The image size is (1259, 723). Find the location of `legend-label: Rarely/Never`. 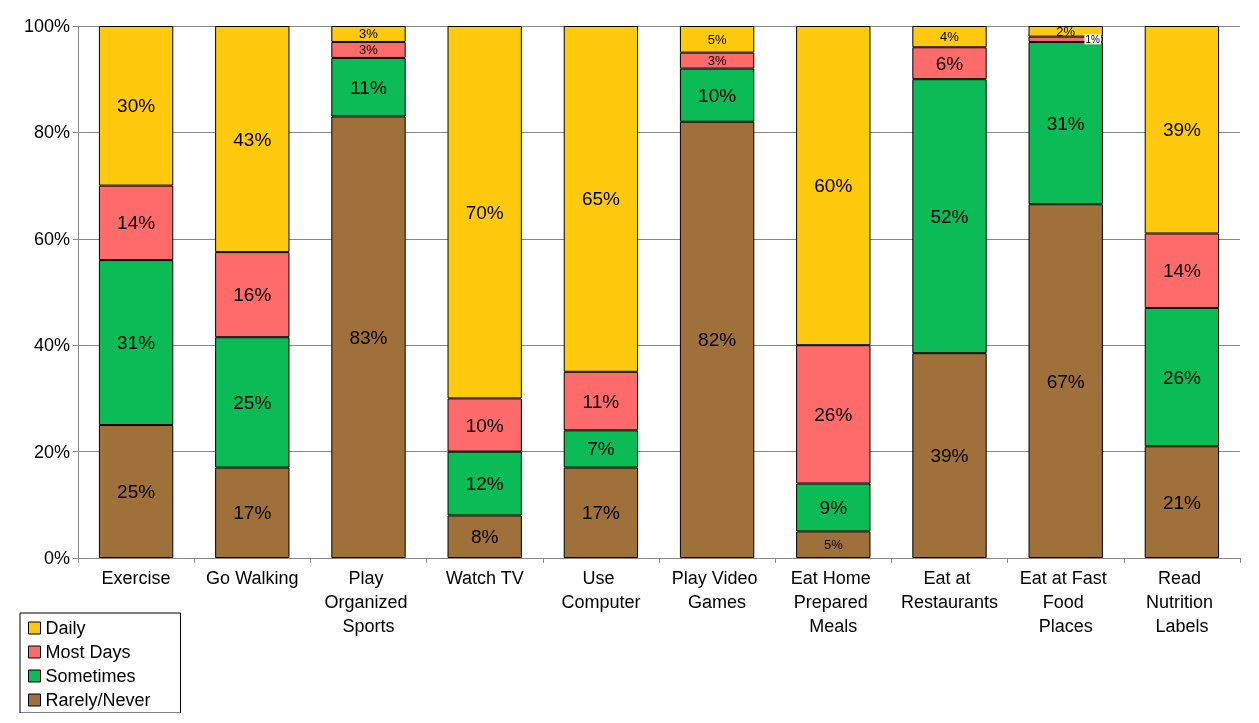

legend-label: Rarely/Never is located at coordinates (98, 700).